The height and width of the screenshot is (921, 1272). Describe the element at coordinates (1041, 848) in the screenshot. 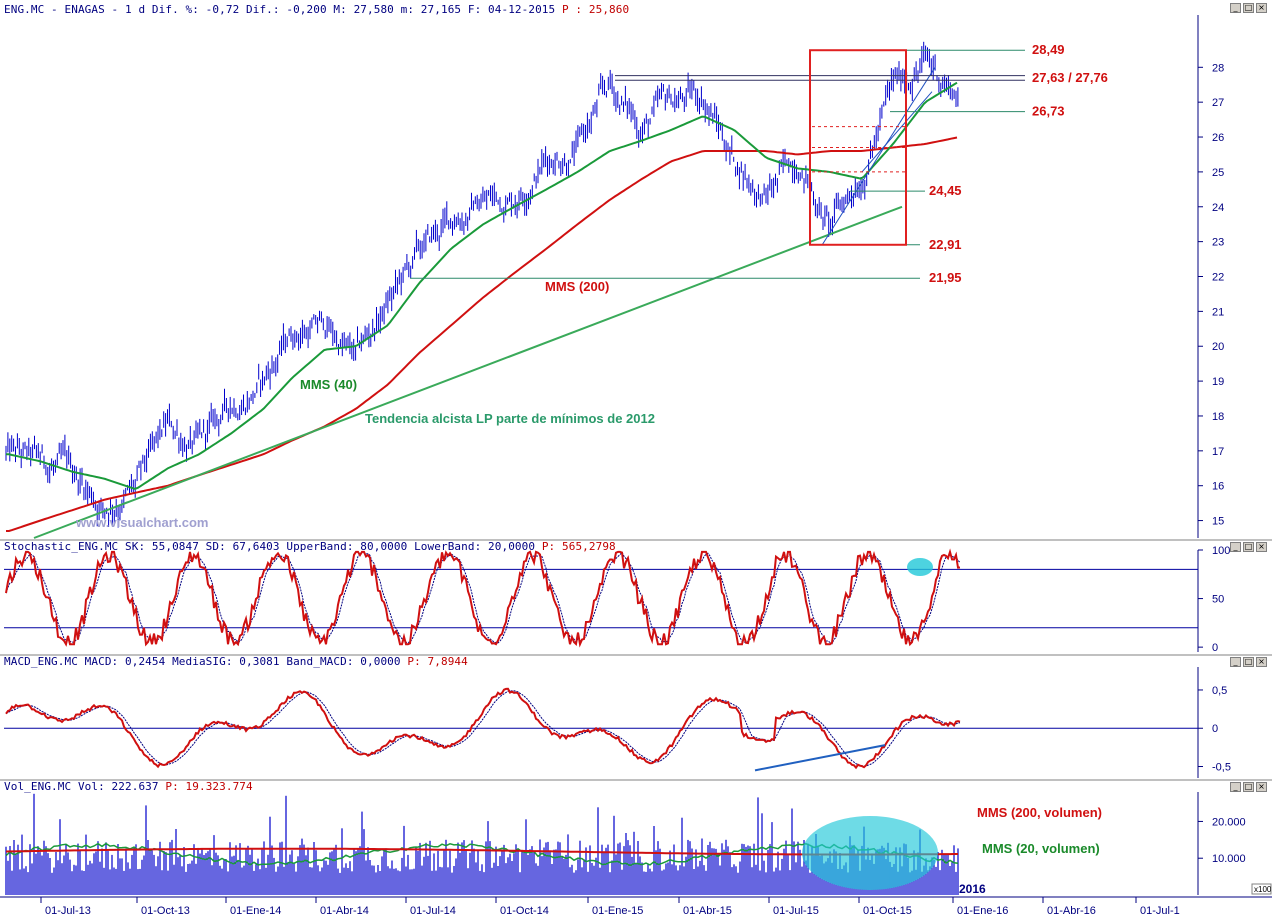

I see `vol-mms20-label: MMS (20, volumen)` at that location.